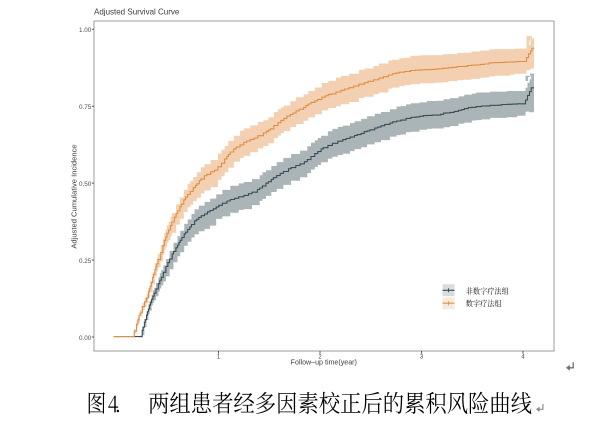  Describe the element at coordinates (523, 357) in the screenshot. I see `svg-text: 4` at that location.